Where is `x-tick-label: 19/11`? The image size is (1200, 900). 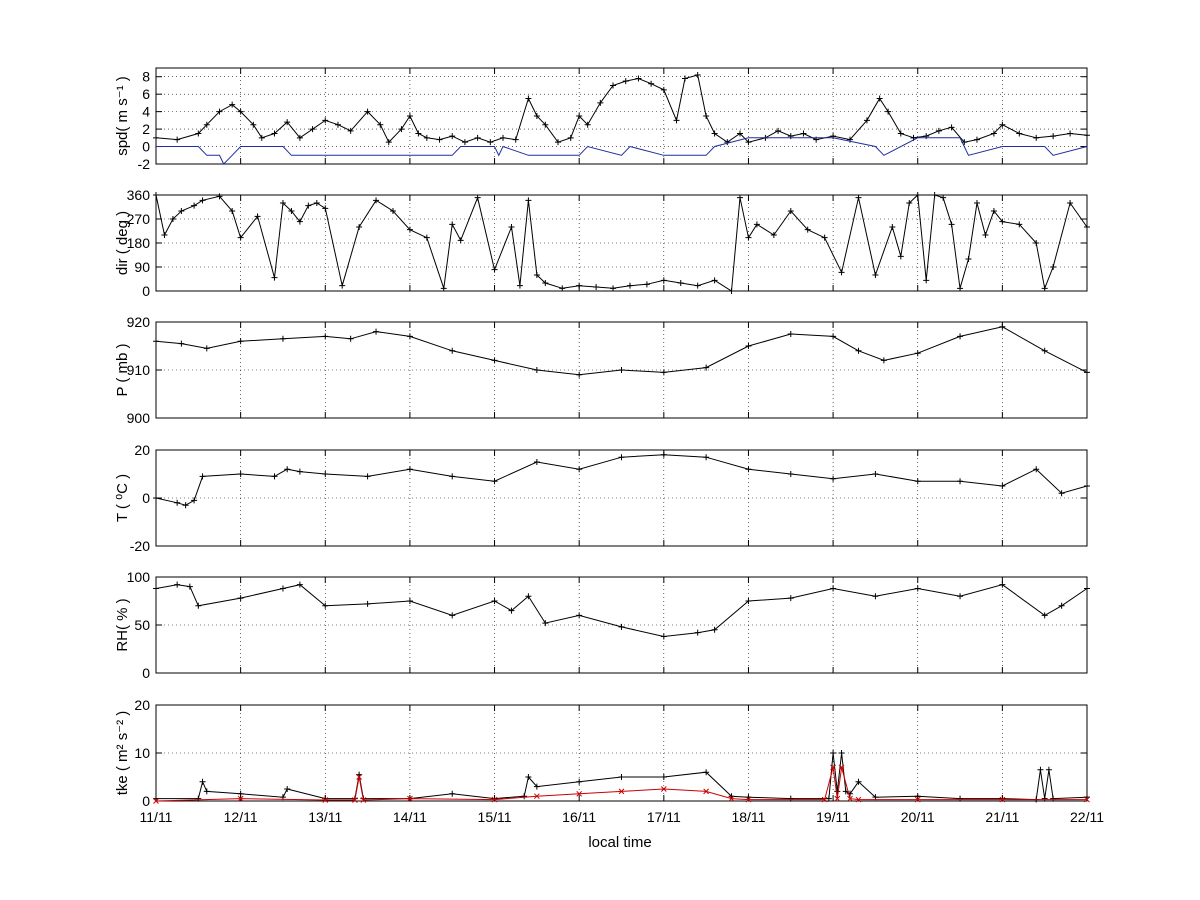 x-tick-label: 19/11 is located at coordinates (833, 817).